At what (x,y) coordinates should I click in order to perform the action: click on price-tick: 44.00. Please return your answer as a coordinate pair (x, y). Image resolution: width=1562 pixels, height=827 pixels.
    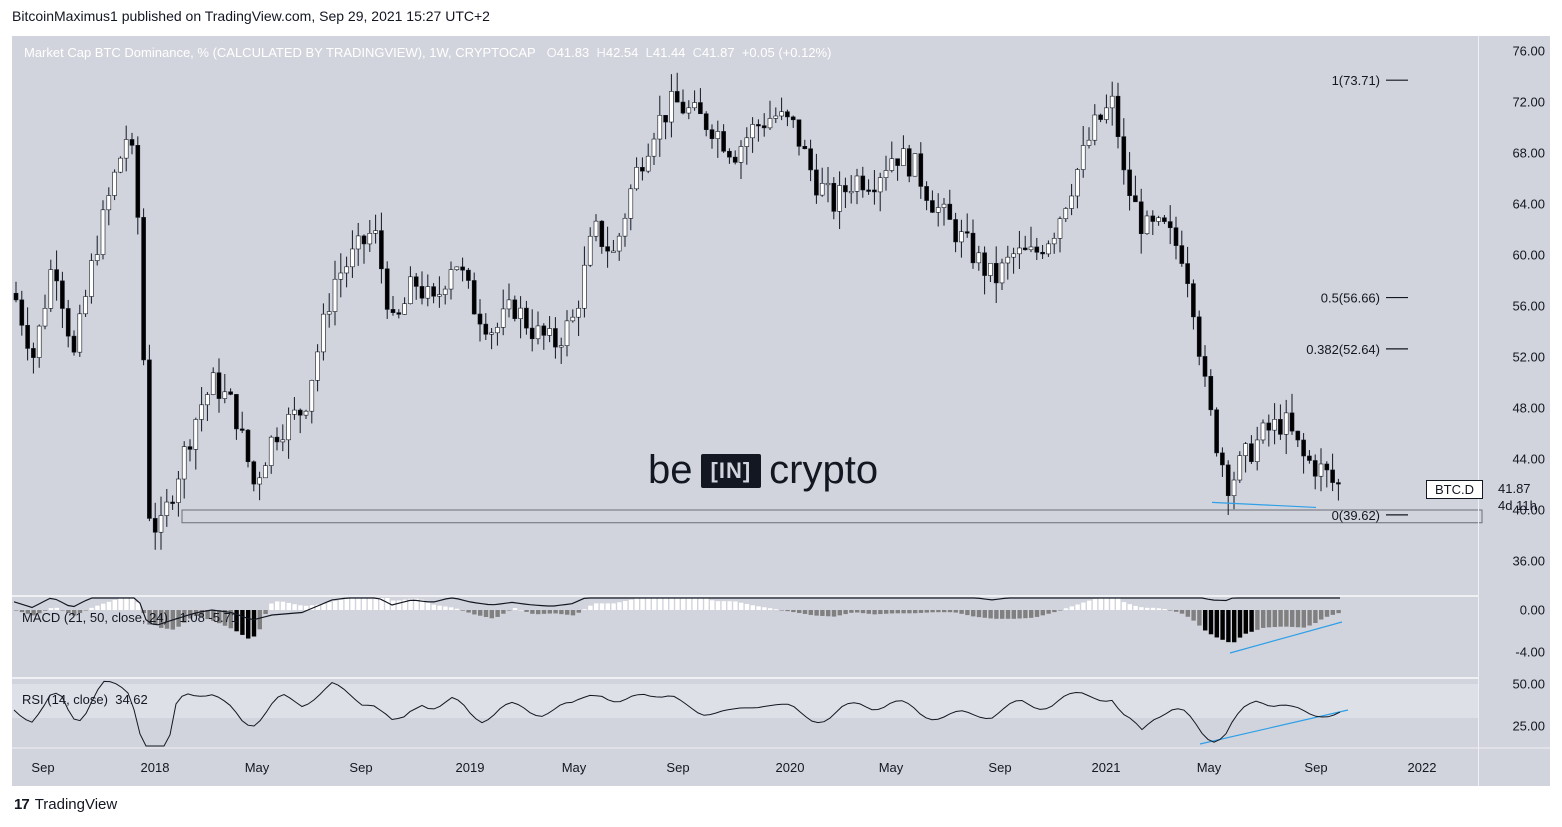
    Looking at the image, I should click on (1528, 459).